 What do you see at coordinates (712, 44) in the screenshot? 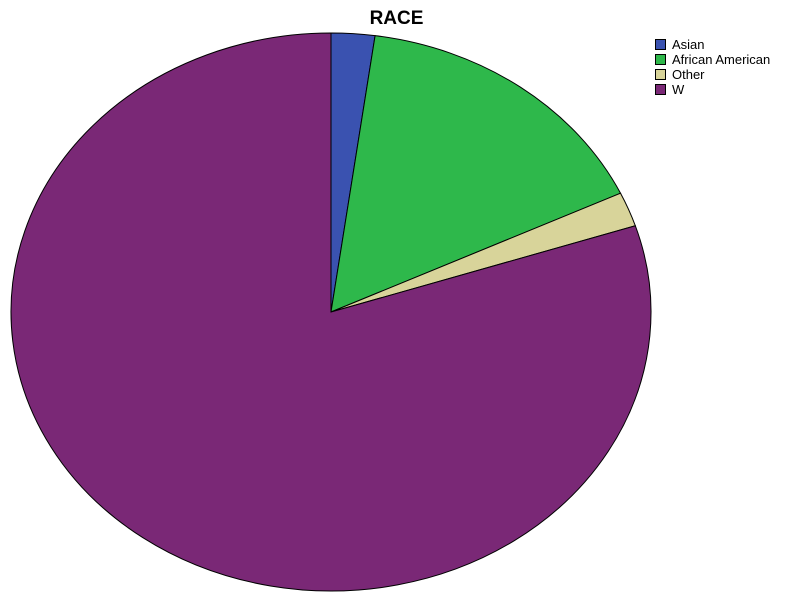
I see `legend-item: Asian` at bounding box center [712, 44].